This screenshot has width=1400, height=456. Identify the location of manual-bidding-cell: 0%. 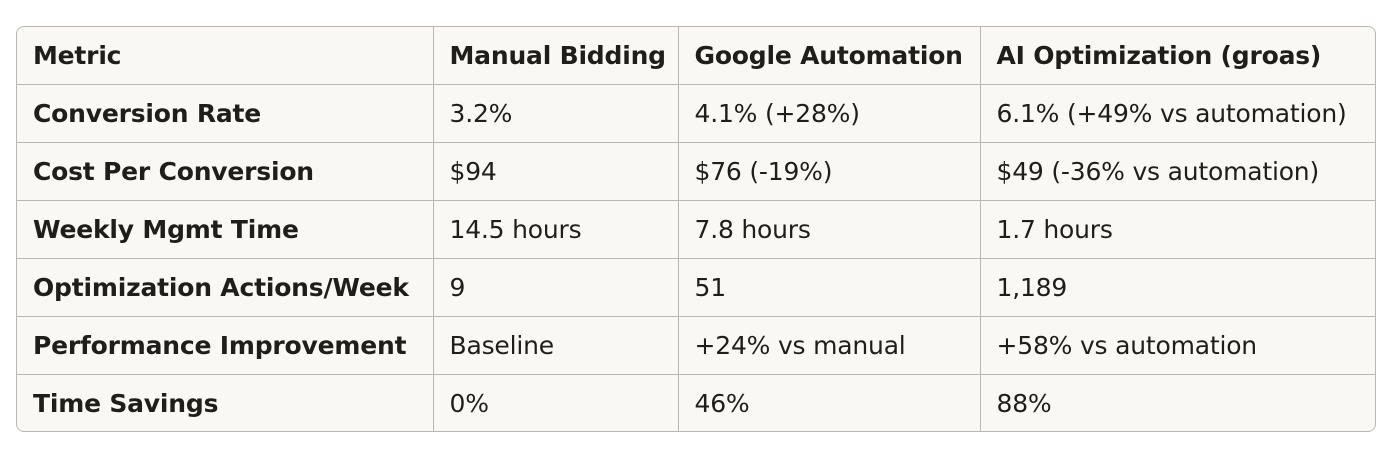
(556, 402).